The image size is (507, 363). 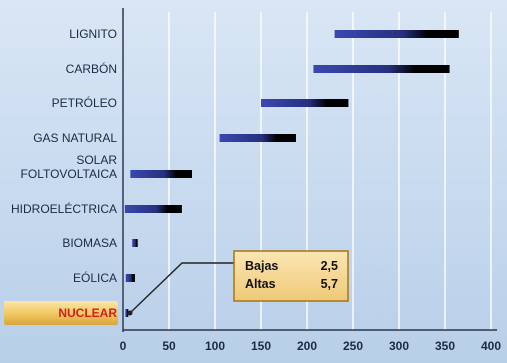 What do you see at coordinates (93, 34) in the screenshot?
I see `category-label: LIGNITO` at bounding box center [93, 34].